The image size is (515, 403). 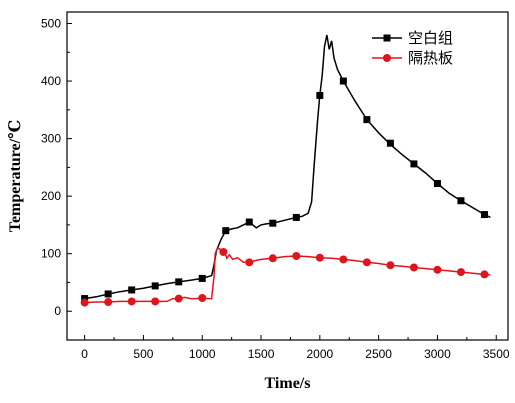 What do you see at coordinates (261, 354) in the screenshot?
I see `x-tick-label: 1500` at bounding box center [261, 354].